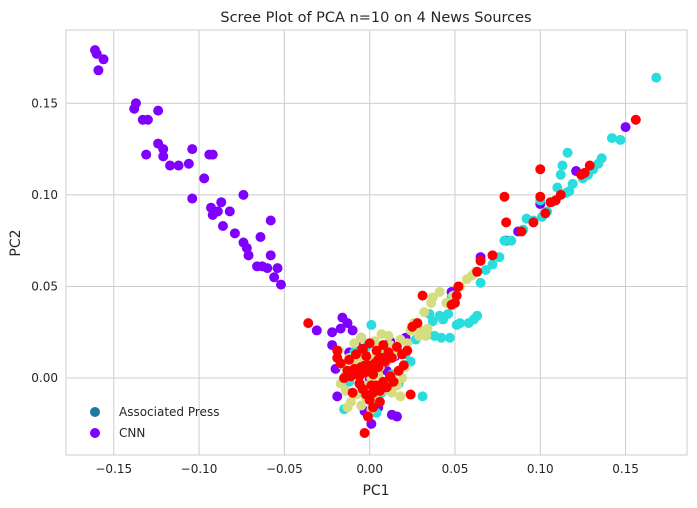 This screenshot has height=508, width=697. I want to click on x-axis-ticks: −0.15 −0.10 −0.05 0.00 0.05 0.10 0.15, so click(367, 469).